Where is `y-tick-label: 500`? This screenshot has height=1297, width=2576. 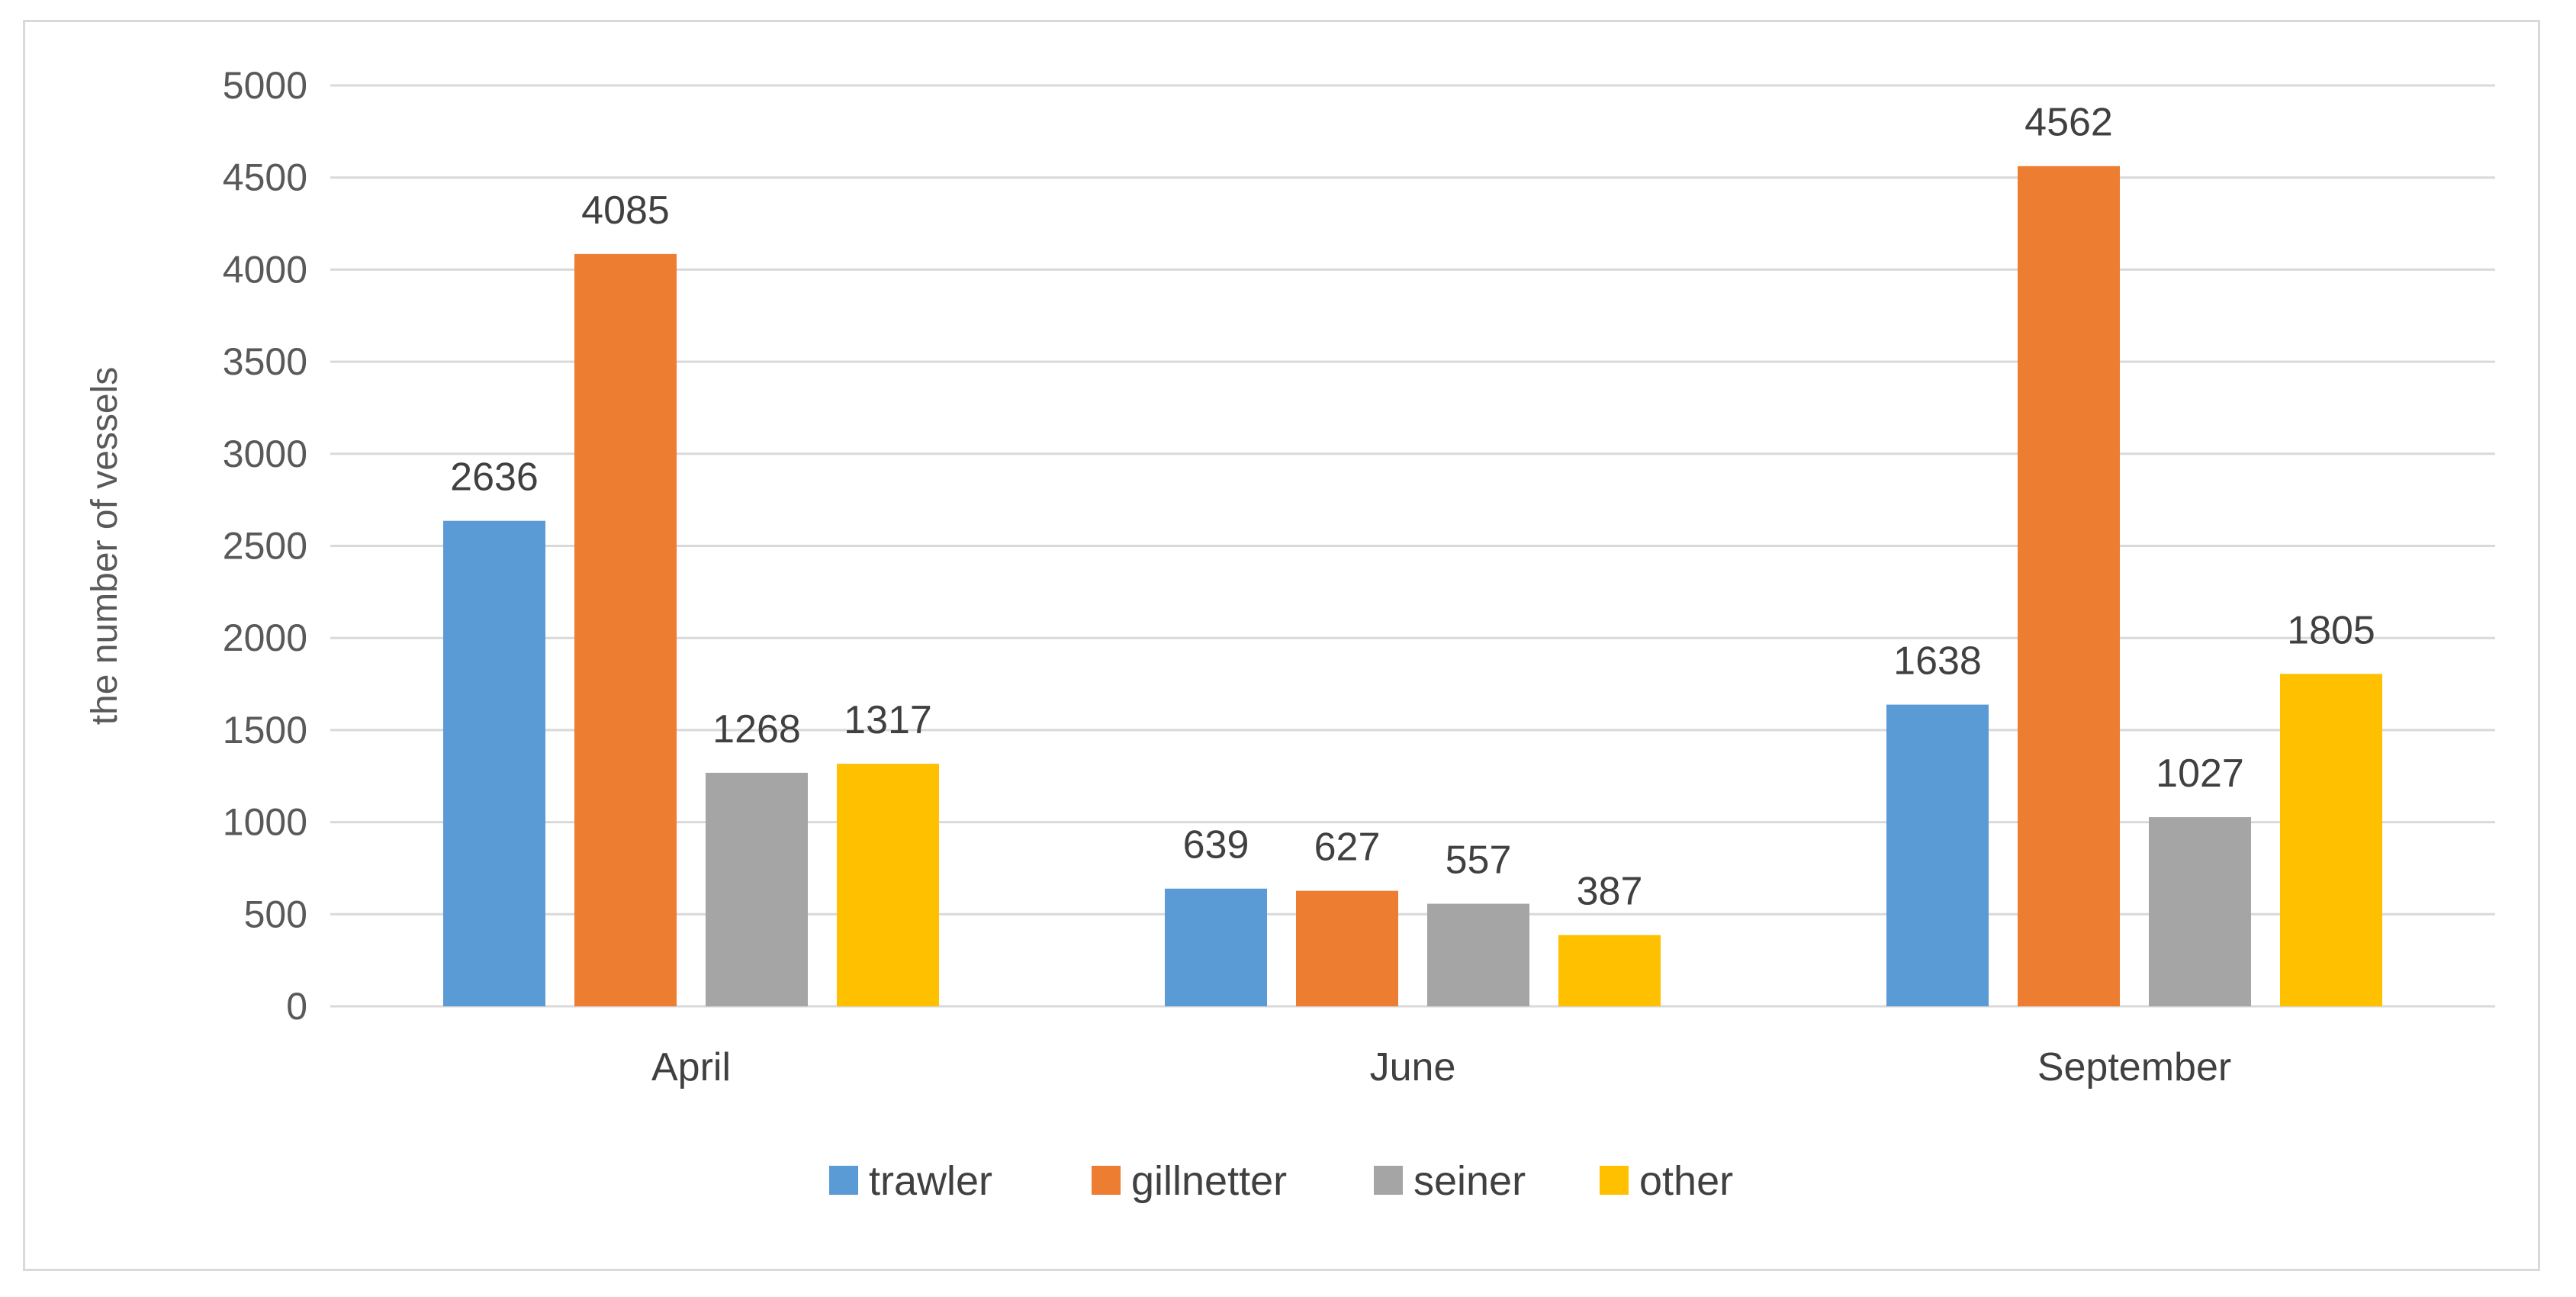 y-tick-label: 500 is located at coordinates (275, 914).